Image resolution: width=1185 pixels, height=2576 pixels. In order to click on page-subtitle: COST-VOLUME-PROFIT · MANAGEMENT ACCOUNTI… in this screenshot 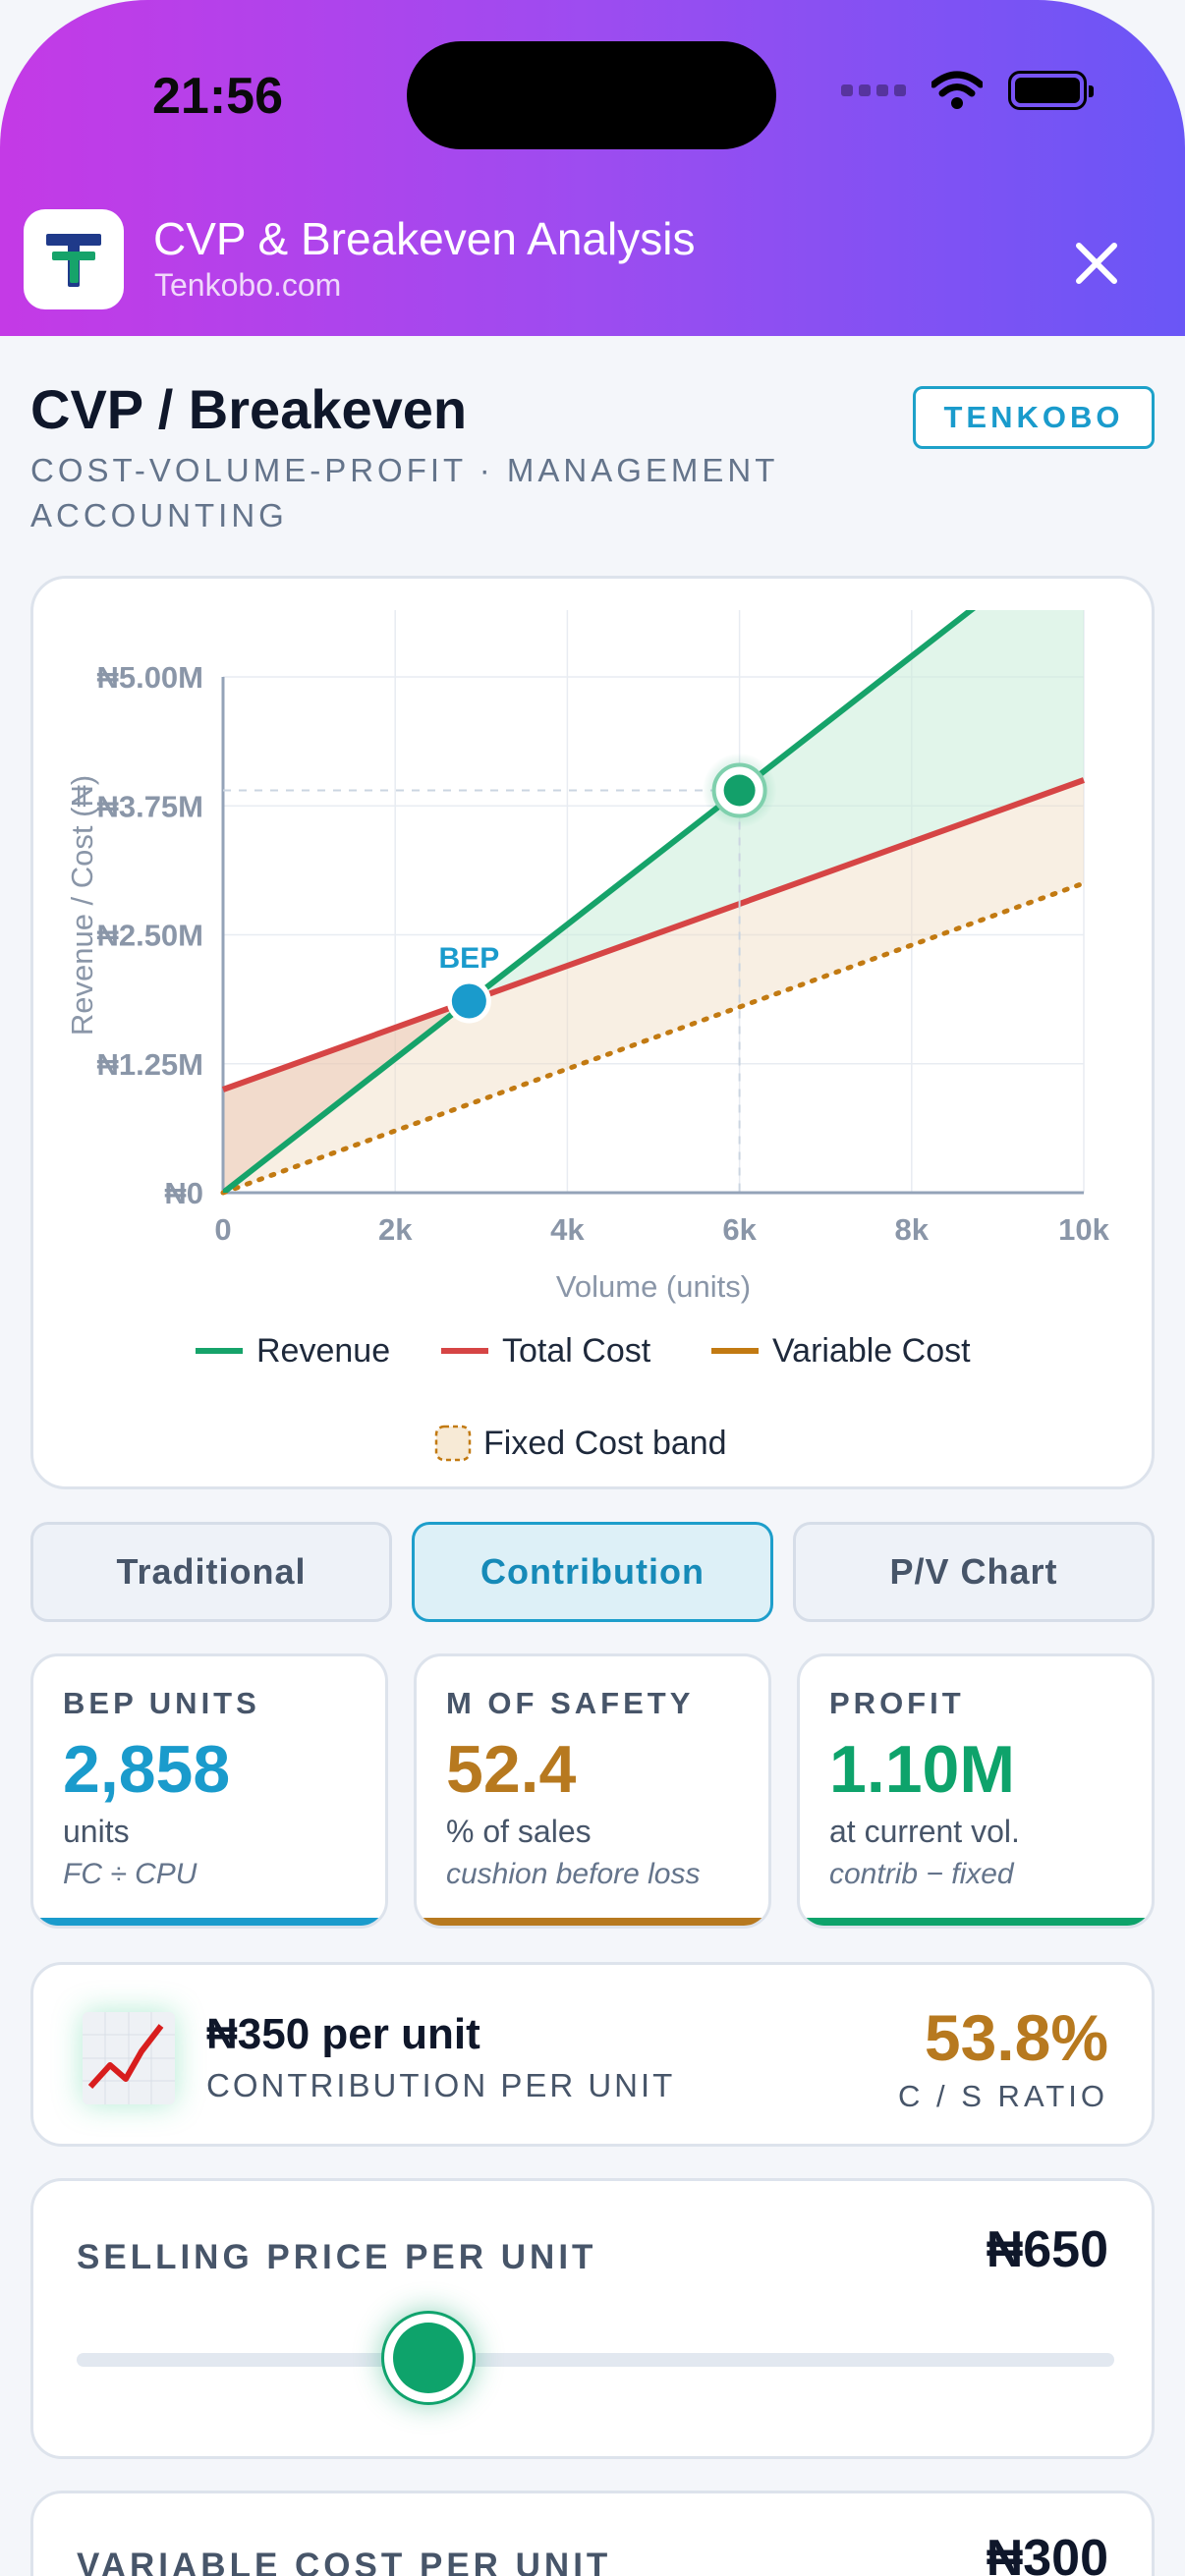, I will do `click(404, 492)`.